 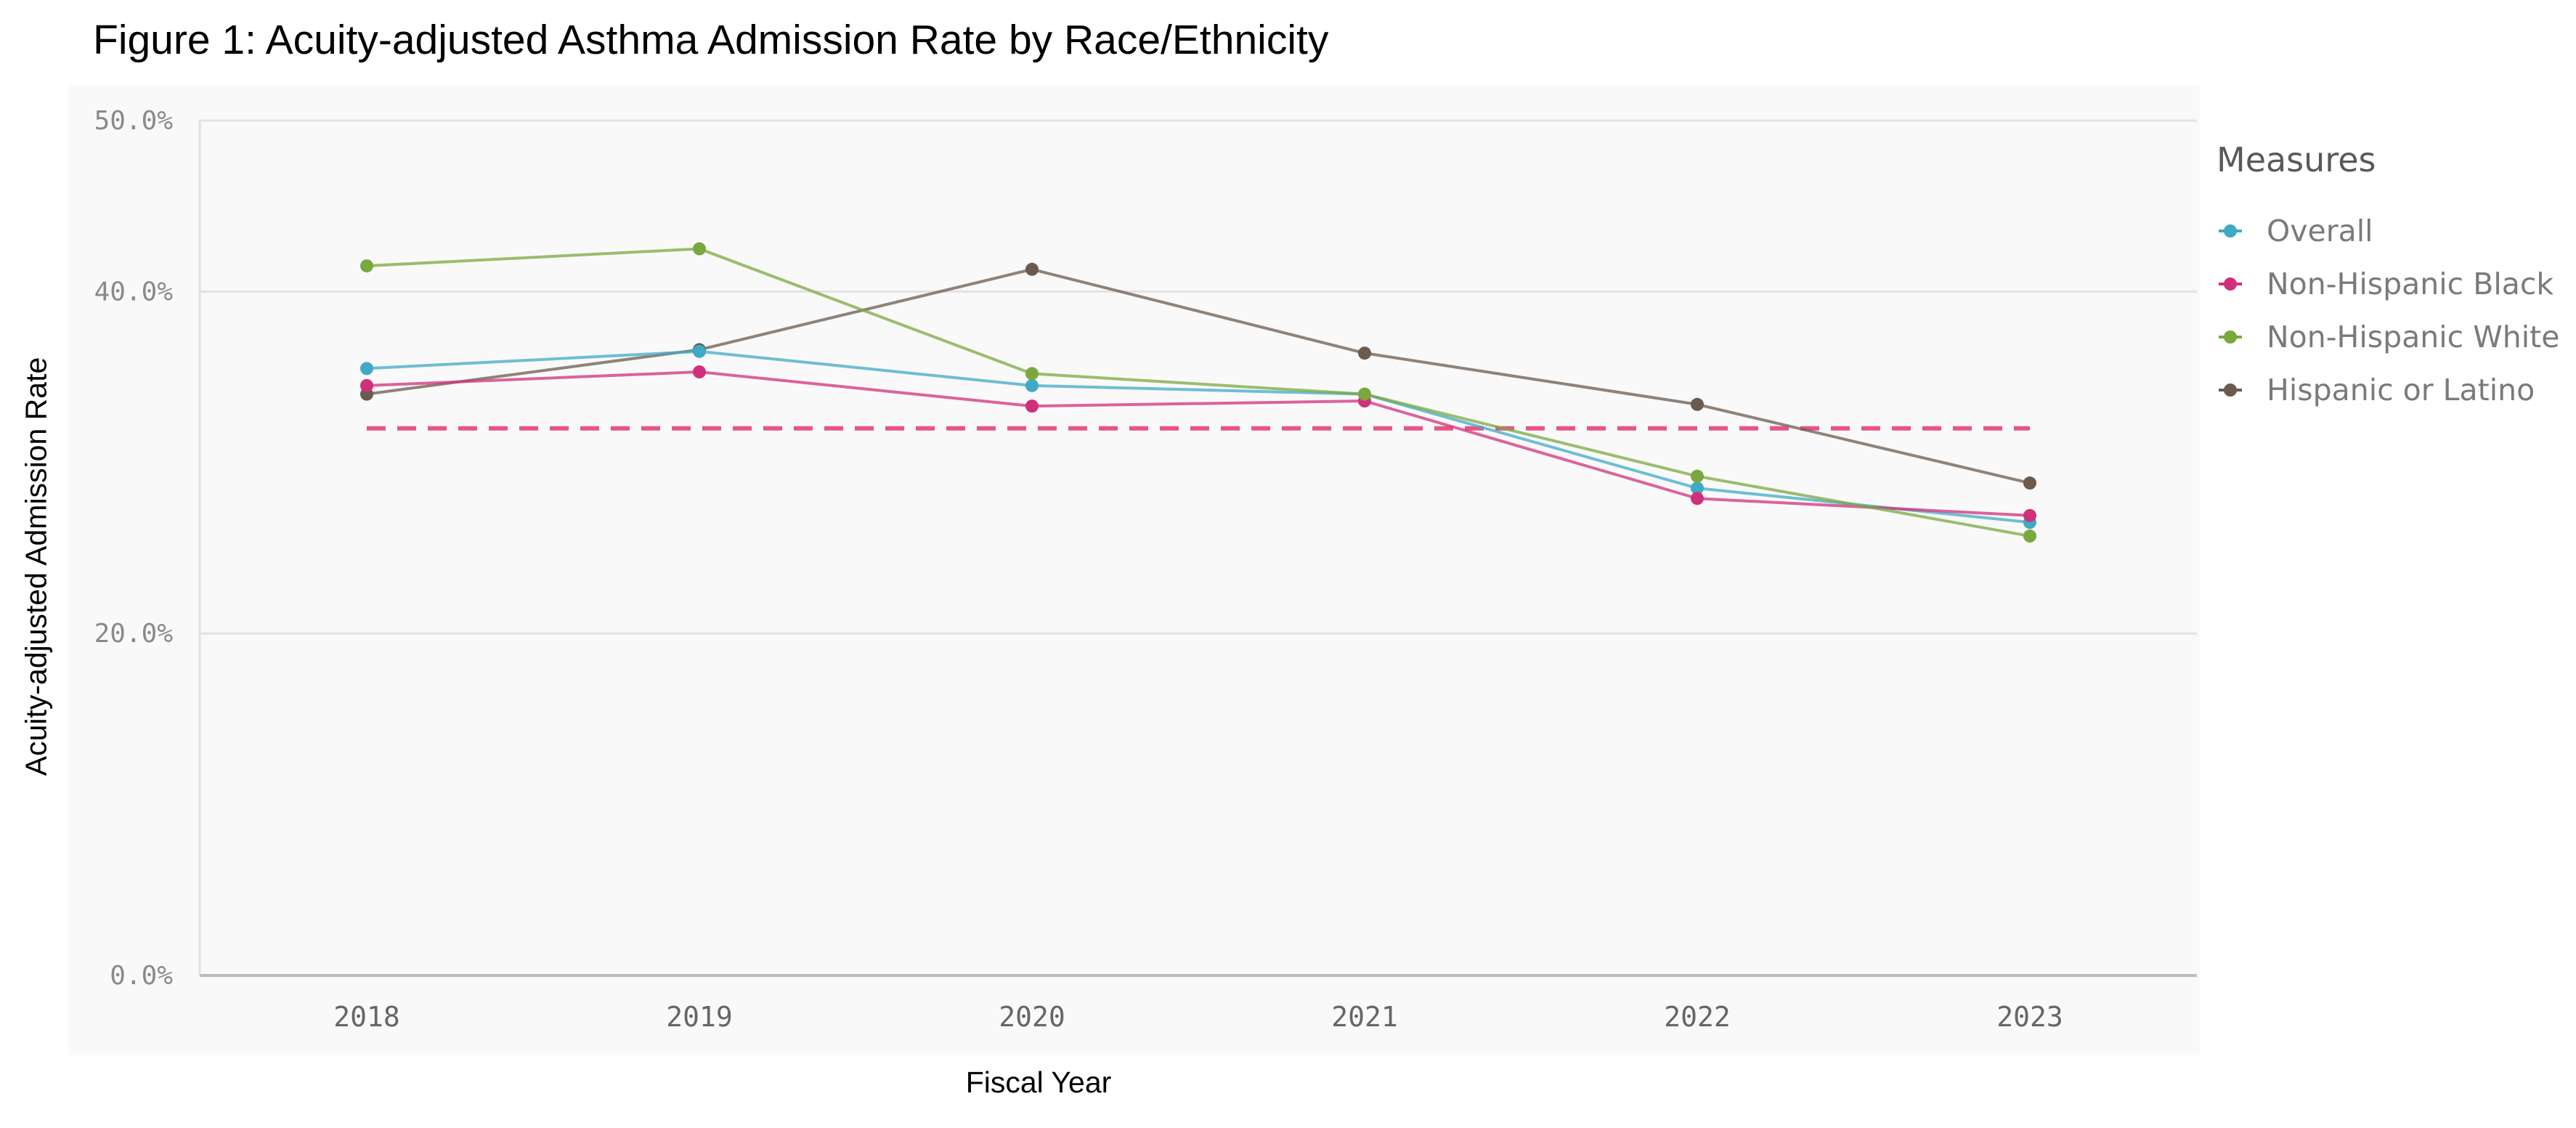 I want to click on y-tick-label: 20.0%, so click(x=134, y=634).